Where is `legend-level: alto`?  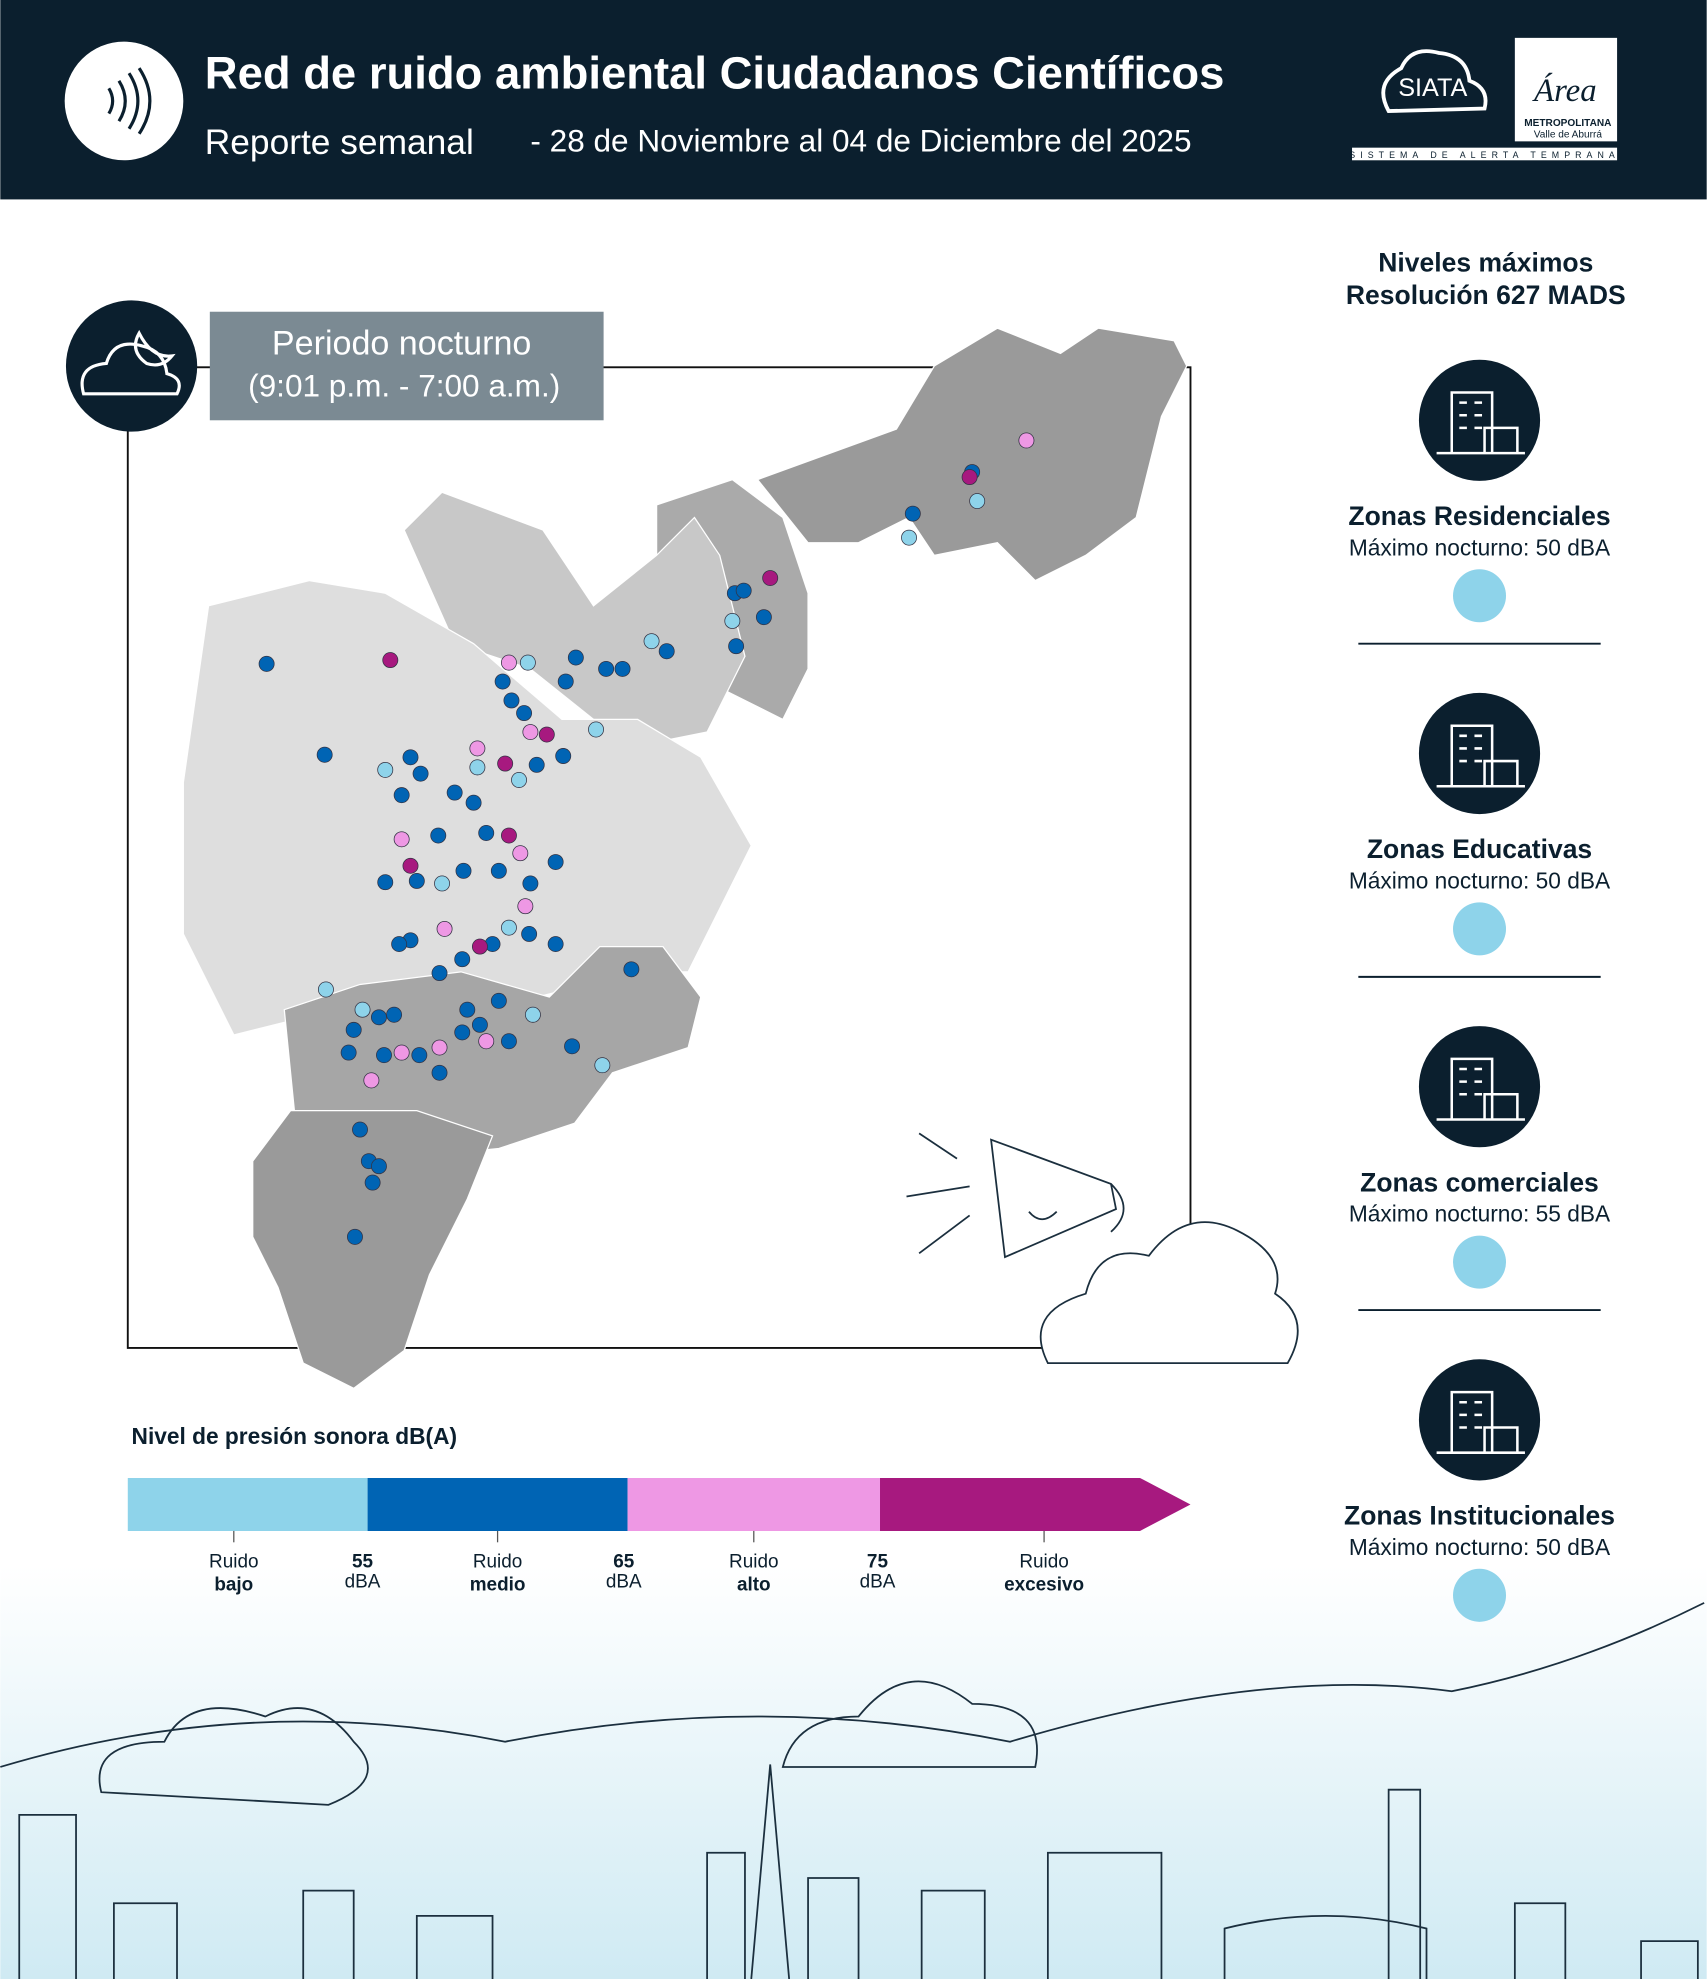 legend-level: alto is located at coordinates (754, 1584).